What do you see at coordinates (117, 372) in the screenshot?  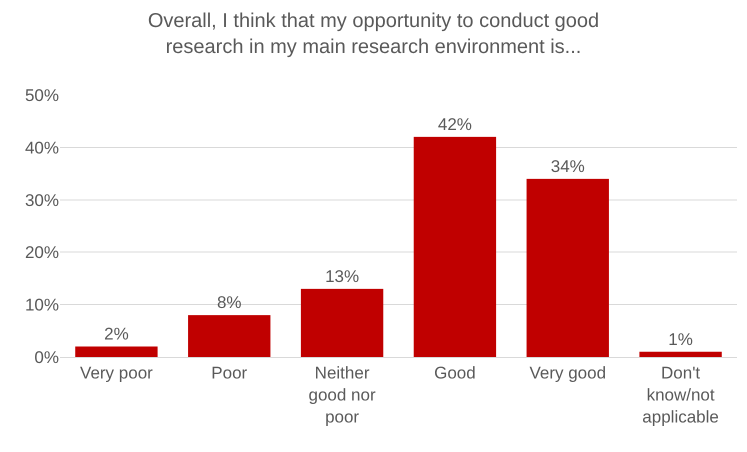 I see `x-tick-label: Very poor` at bounding box center [117, 372].